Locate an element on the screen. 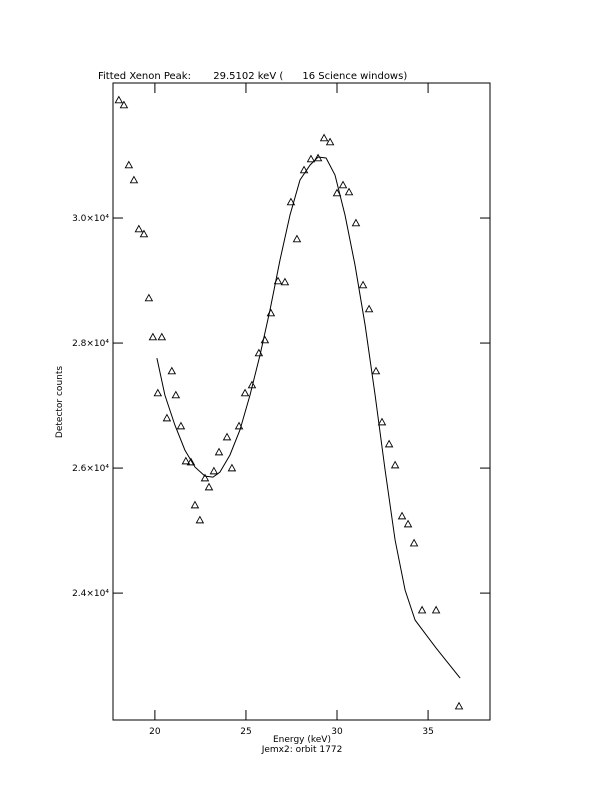  x-tick-label: 35 is located at coordinates (427, 732).